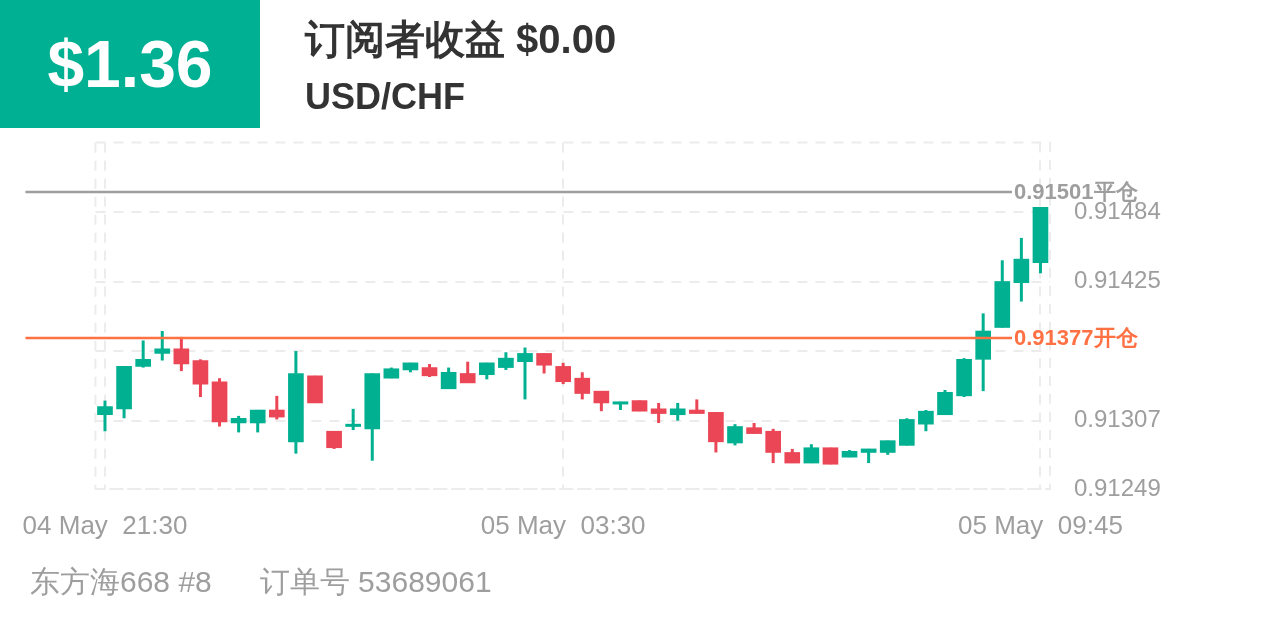  I want to click on chart-title: 订阅者收益 $0.00, so click(461, 39).